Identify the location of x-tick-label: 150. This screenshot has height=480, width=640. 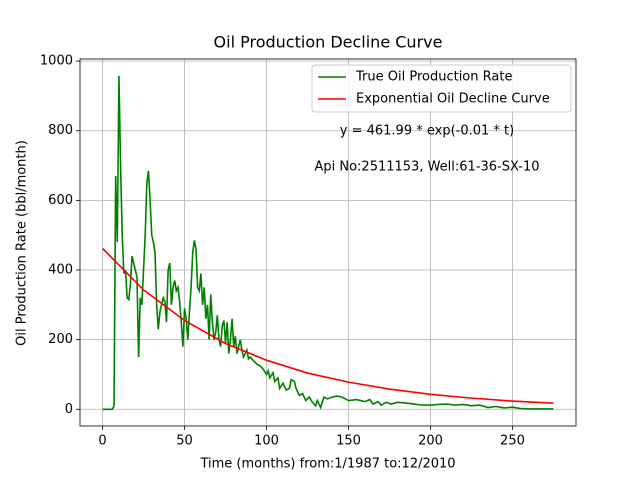
(348, 441).